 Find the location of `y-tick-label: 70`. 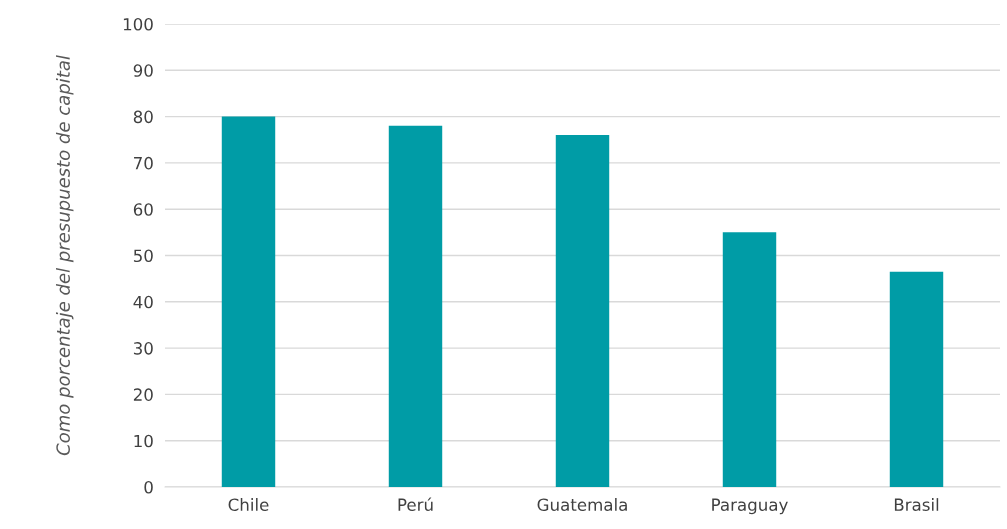

y-tick-label: 70 is located at coordinates (143, 163).